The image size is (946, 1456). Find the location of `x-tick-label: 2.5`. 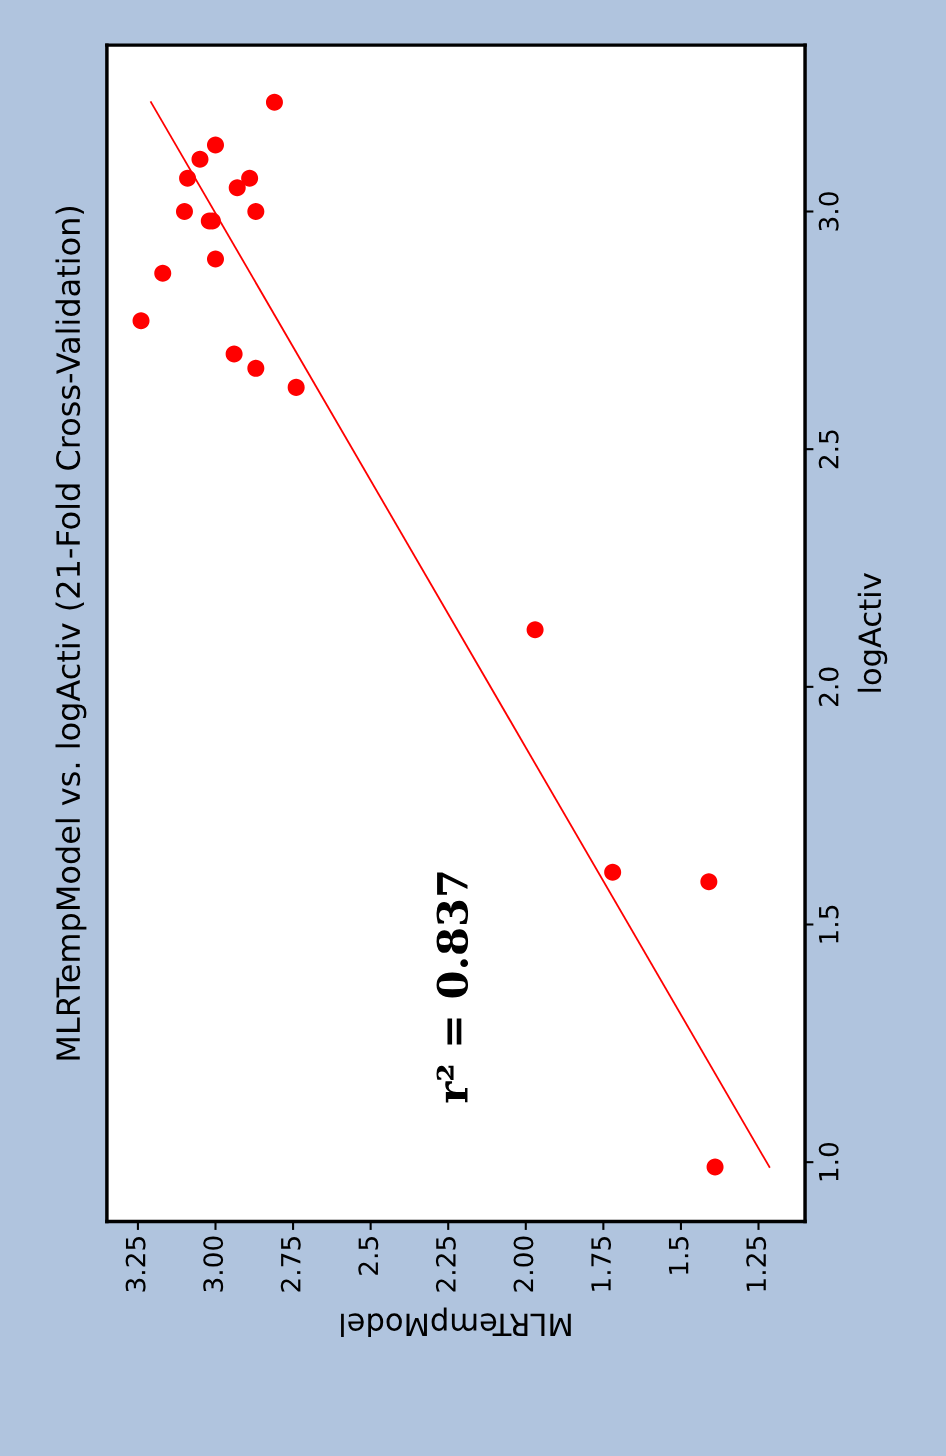

x-tick-label: 2.5 is located at coordinates (368, 1256).